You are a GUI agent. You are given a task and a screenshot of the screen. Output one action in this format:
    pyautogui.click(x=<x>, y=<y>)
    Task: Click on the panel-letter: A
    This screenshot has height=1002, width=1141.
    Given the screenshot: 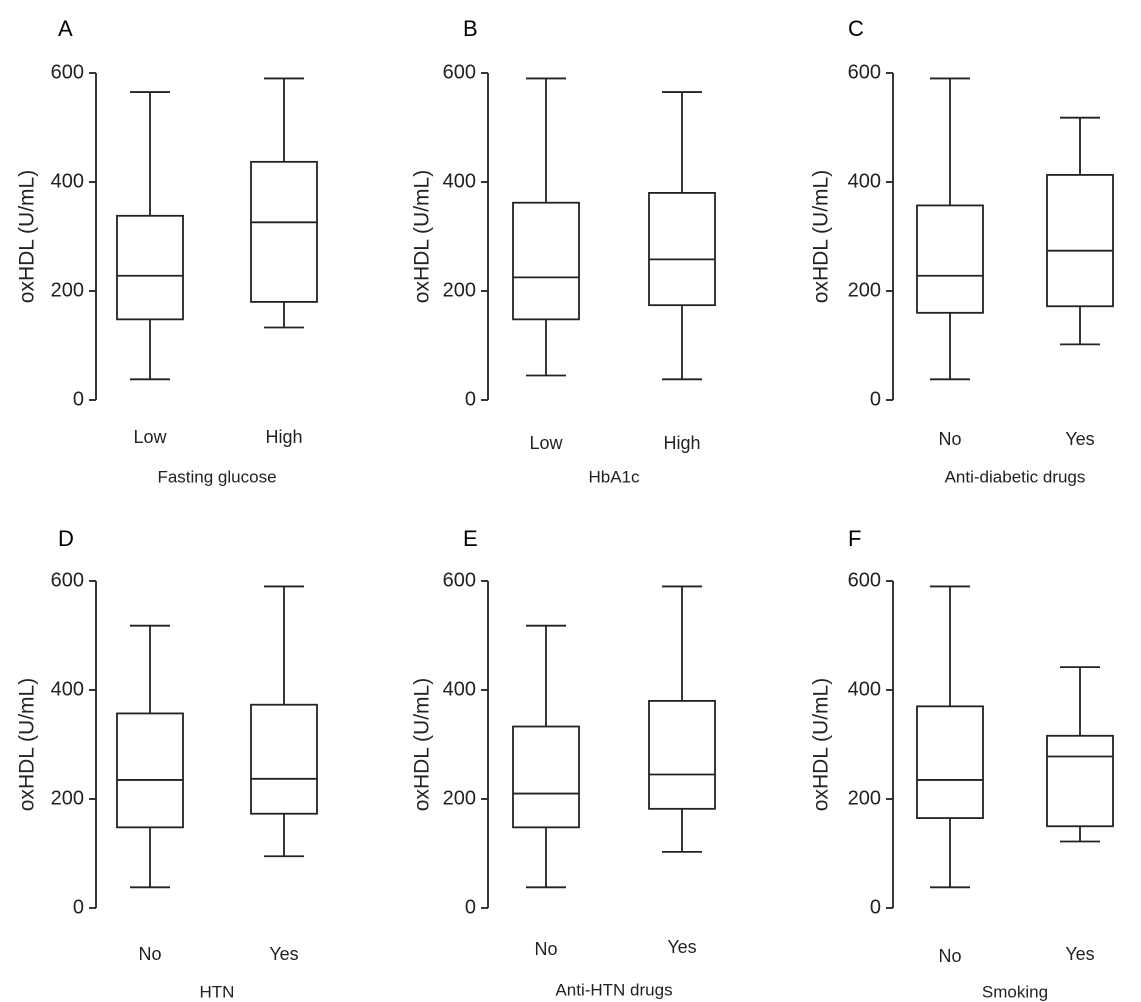 What is the action you would take?
    pyautogui.click(x=65, y=28)
    